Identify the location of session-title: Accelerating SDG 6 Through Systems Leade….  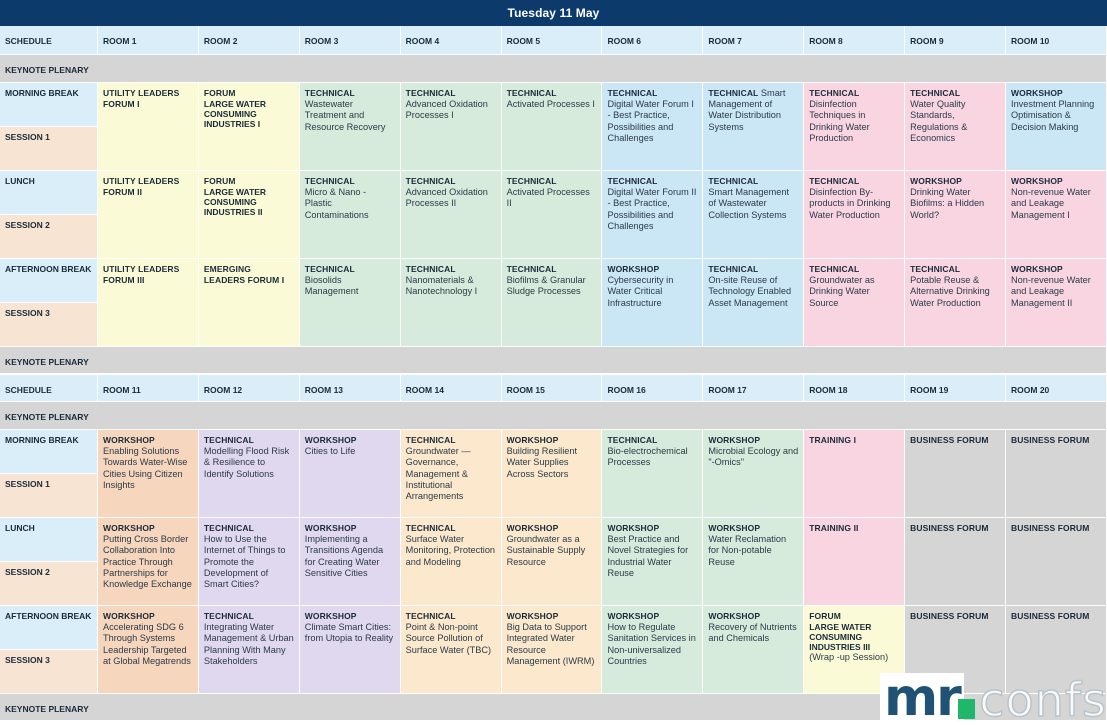
(147, 644).